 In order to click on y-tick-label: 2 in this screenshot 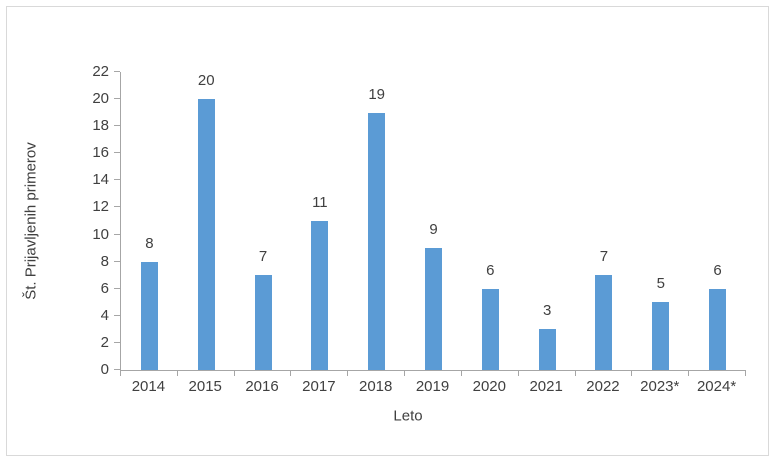, I will do `click(104, 342)`.